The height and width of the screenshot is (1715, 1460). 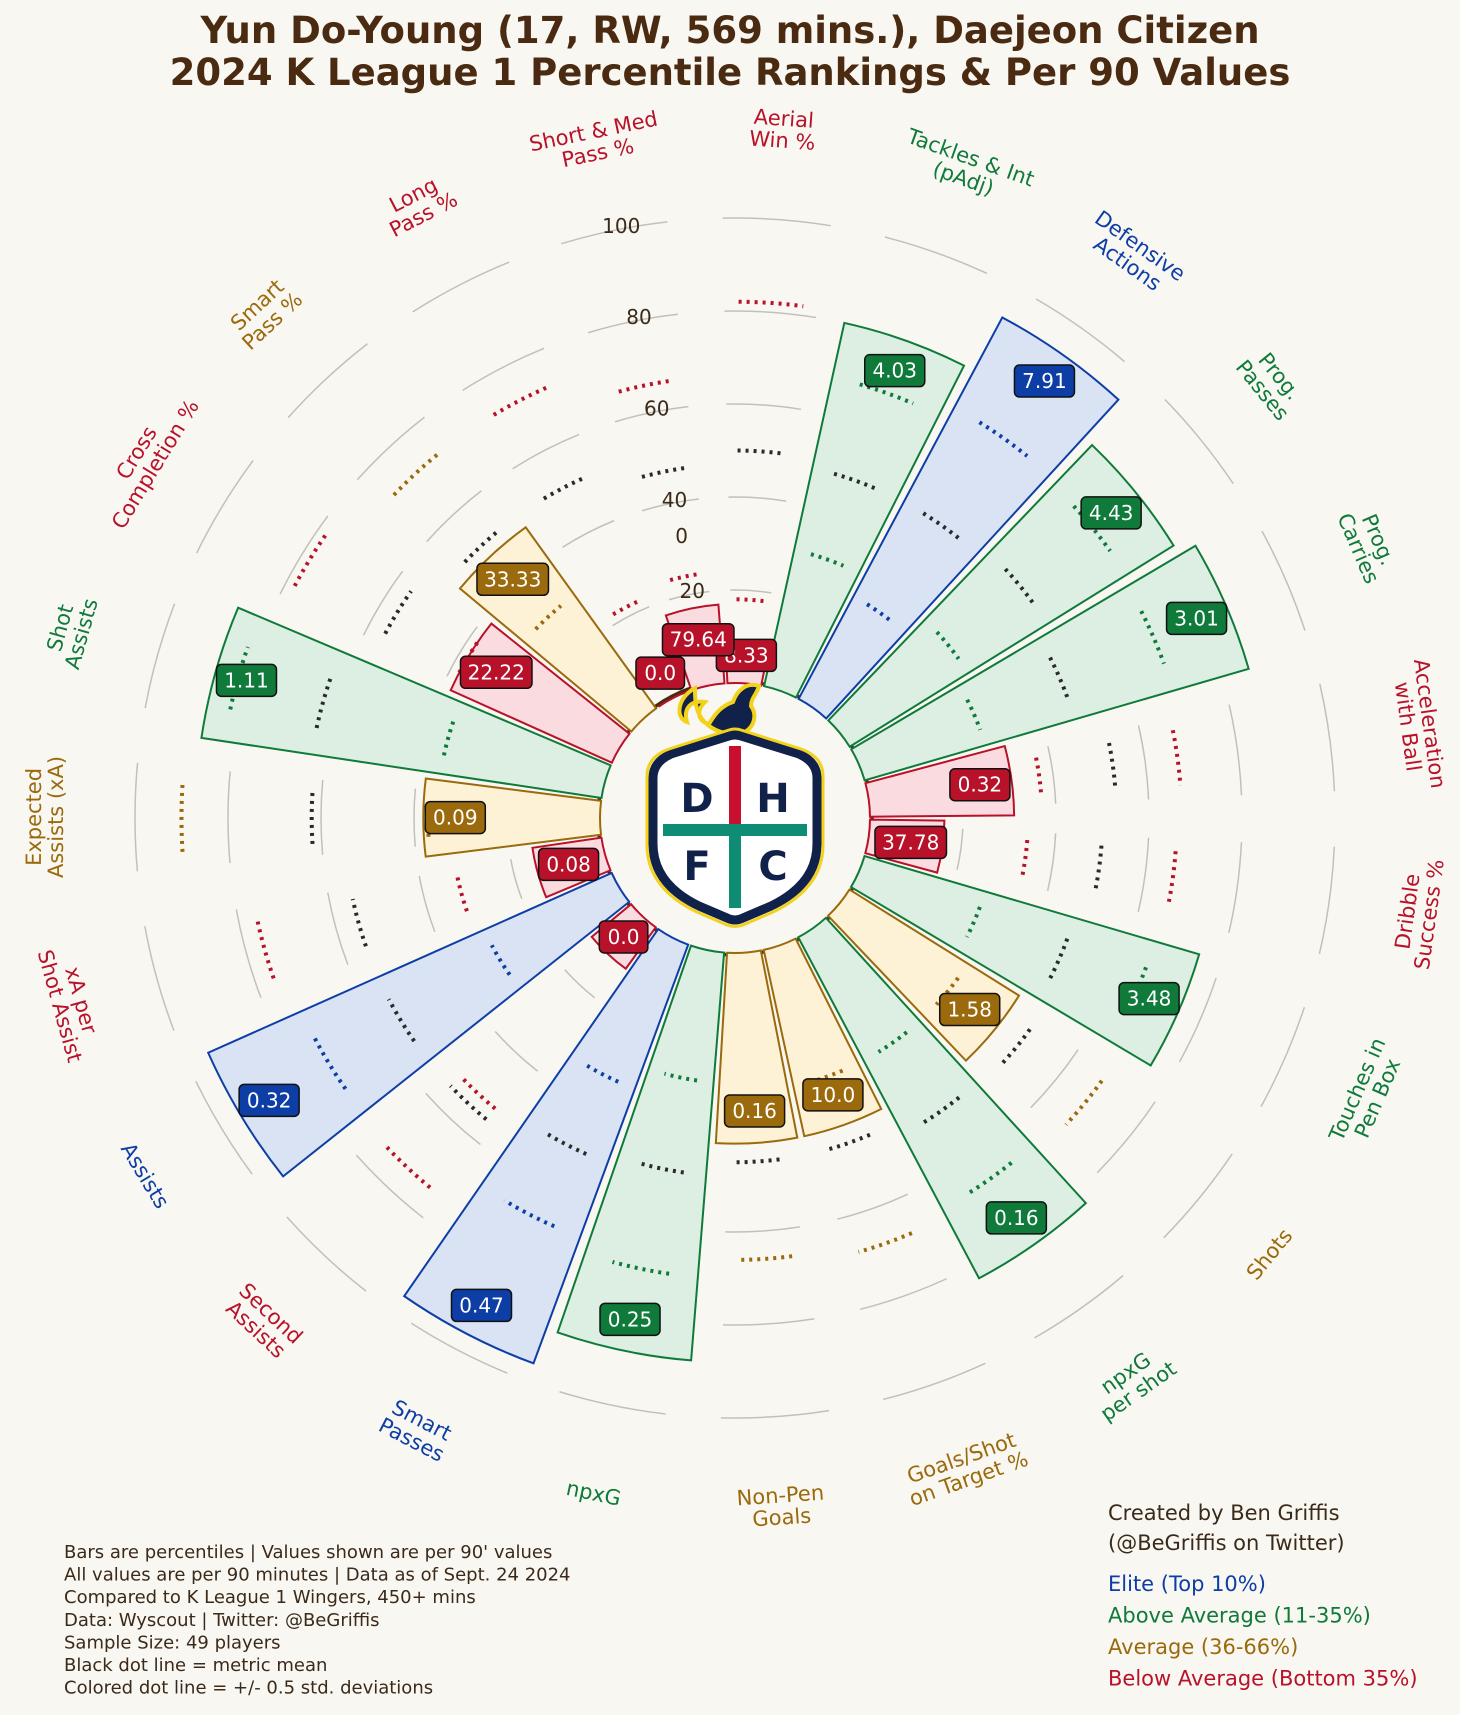 I want to click on metric-label: AerialWin %, so click(x=783, y=129).